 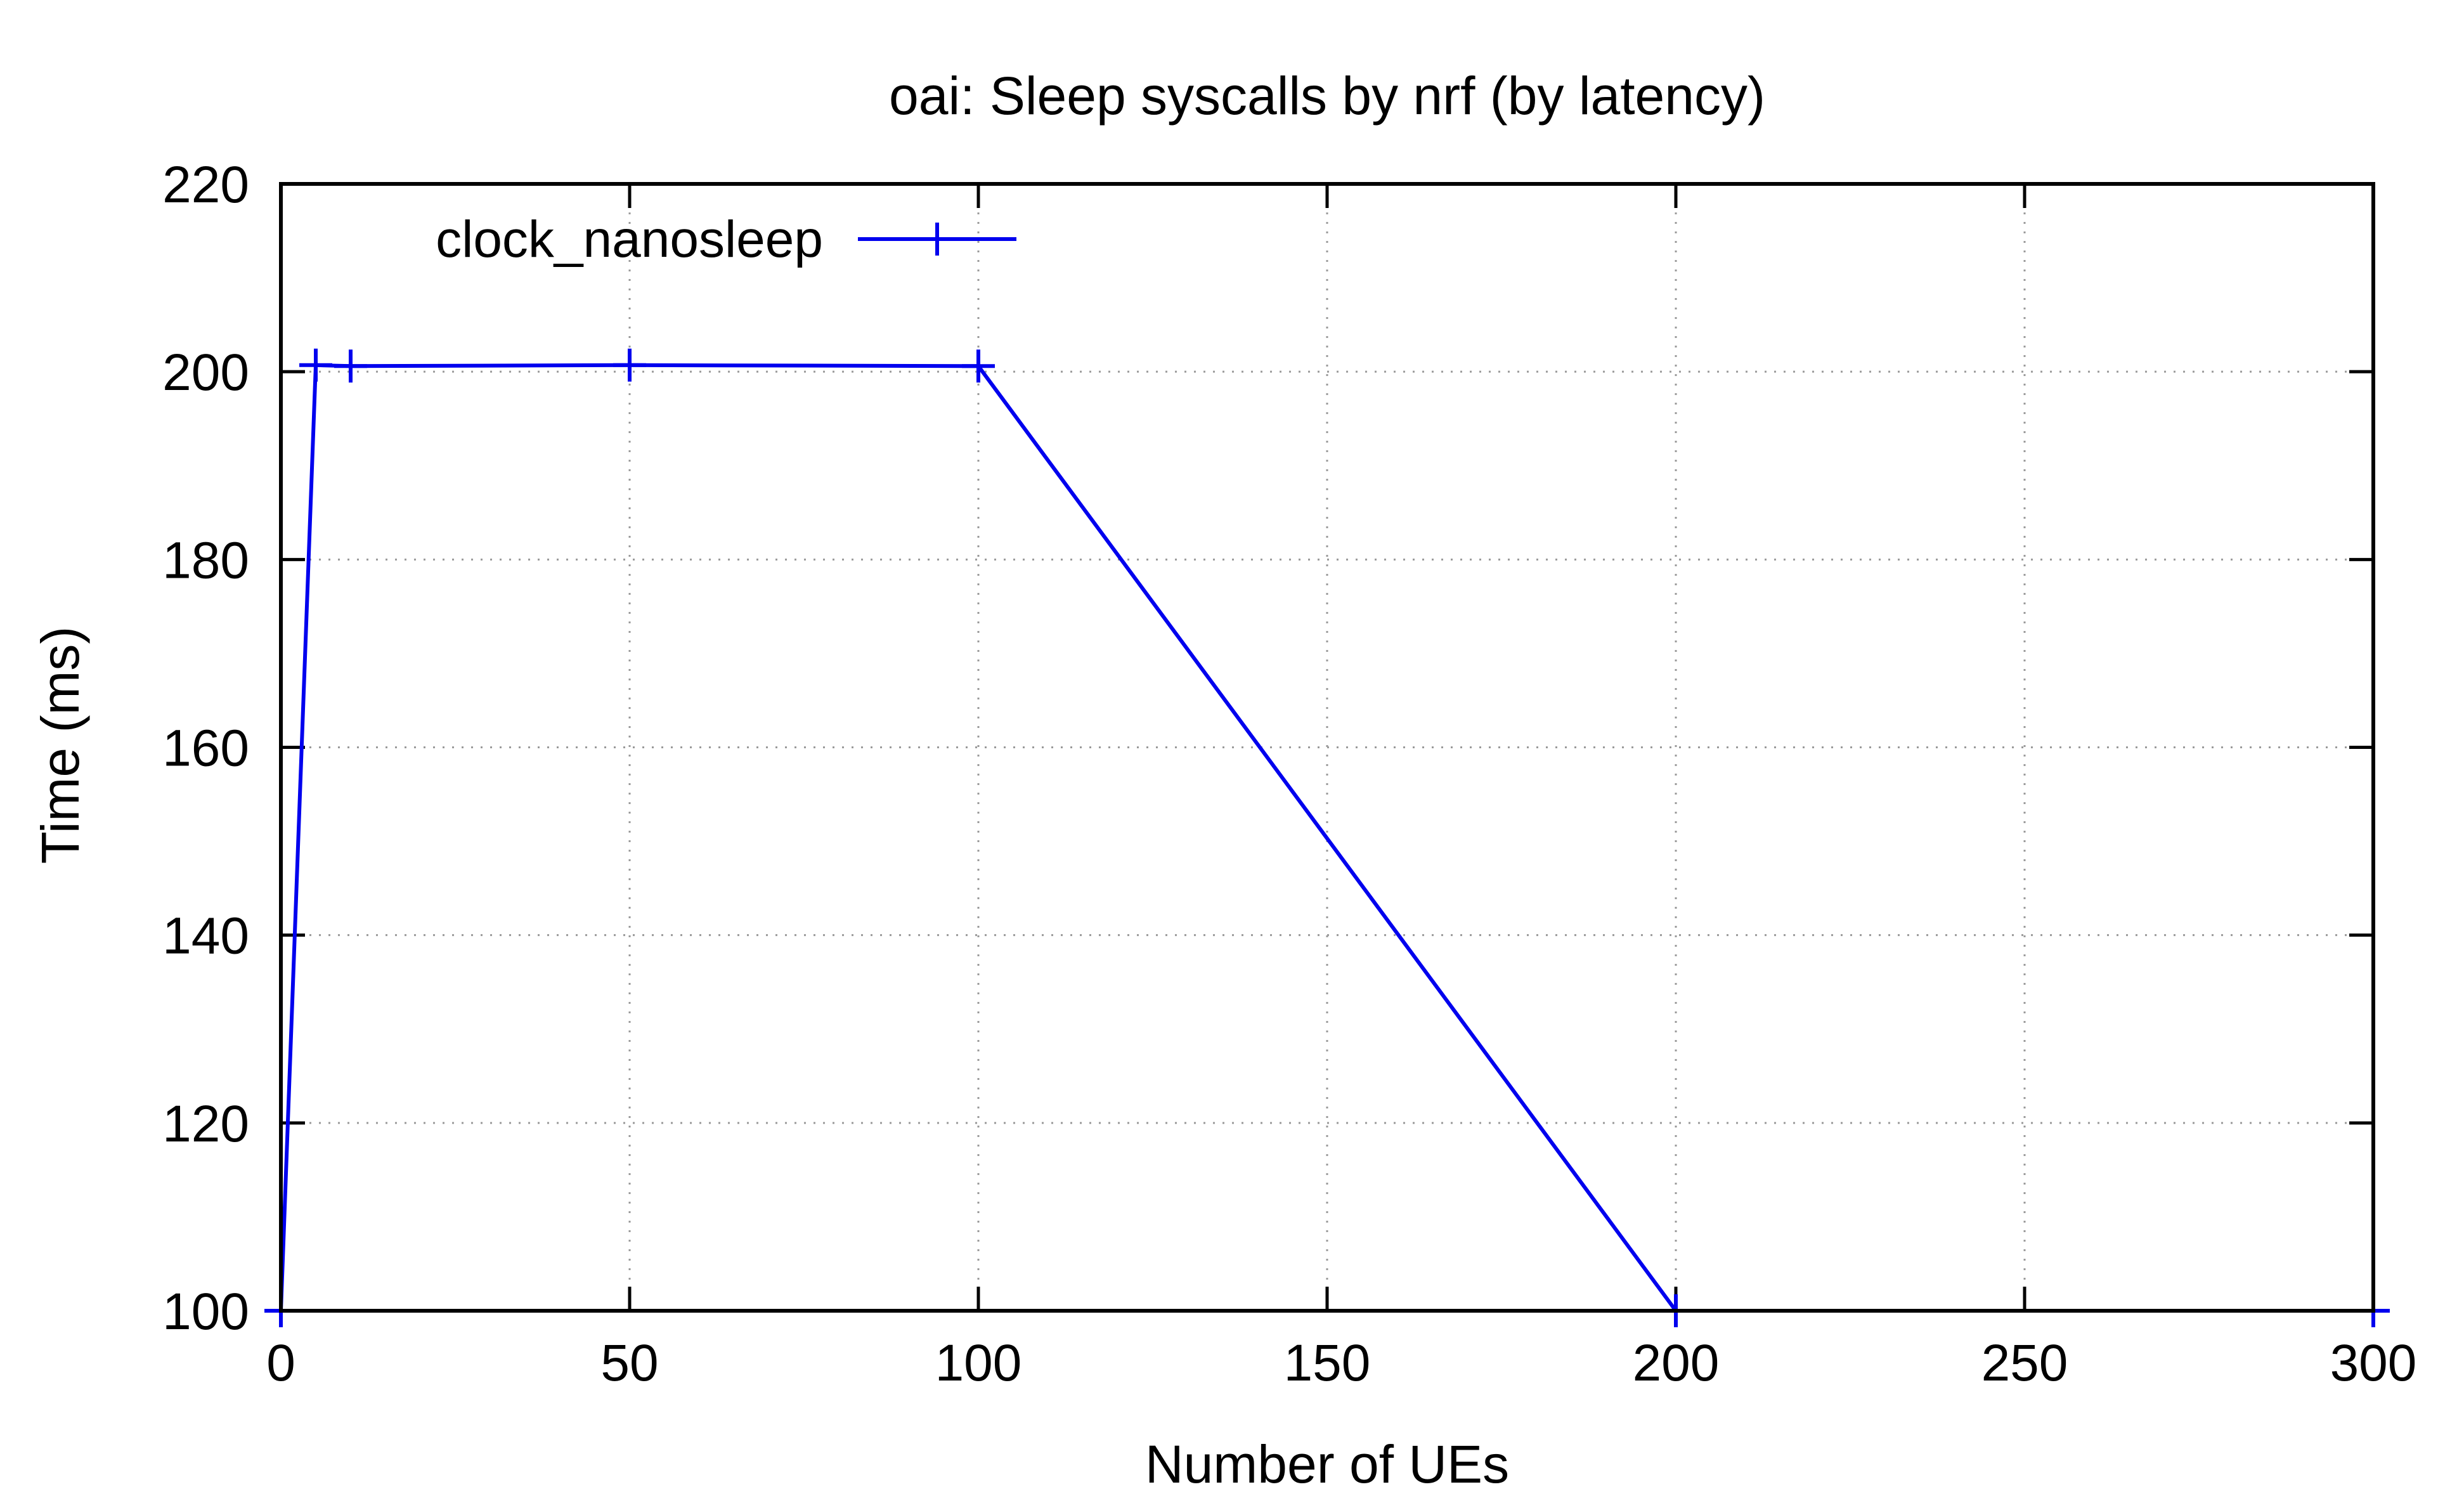 What do you see at coordinates (1676, 1363) in the screenshot?
I see `x-tick-label: 200` at bounding box center [1676, 1363].